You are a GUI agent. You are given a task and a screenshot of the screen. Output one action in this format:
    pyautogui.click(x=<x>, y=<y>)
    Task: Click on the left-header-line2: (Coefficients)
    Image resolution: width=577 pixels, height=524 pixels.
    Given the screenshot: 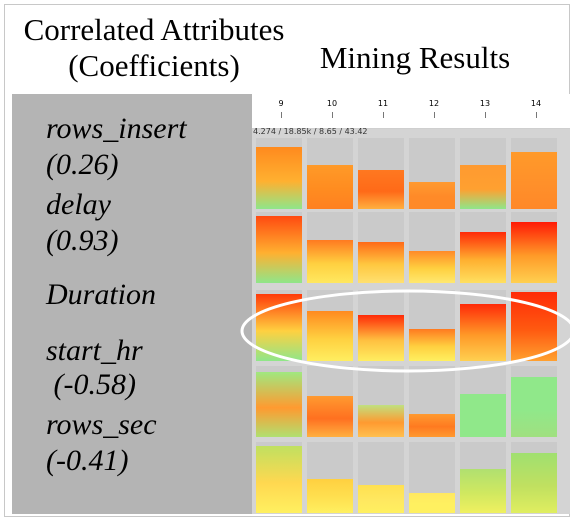 What is the action you would take?
    pyautogui.click(x=154, y=65)
    